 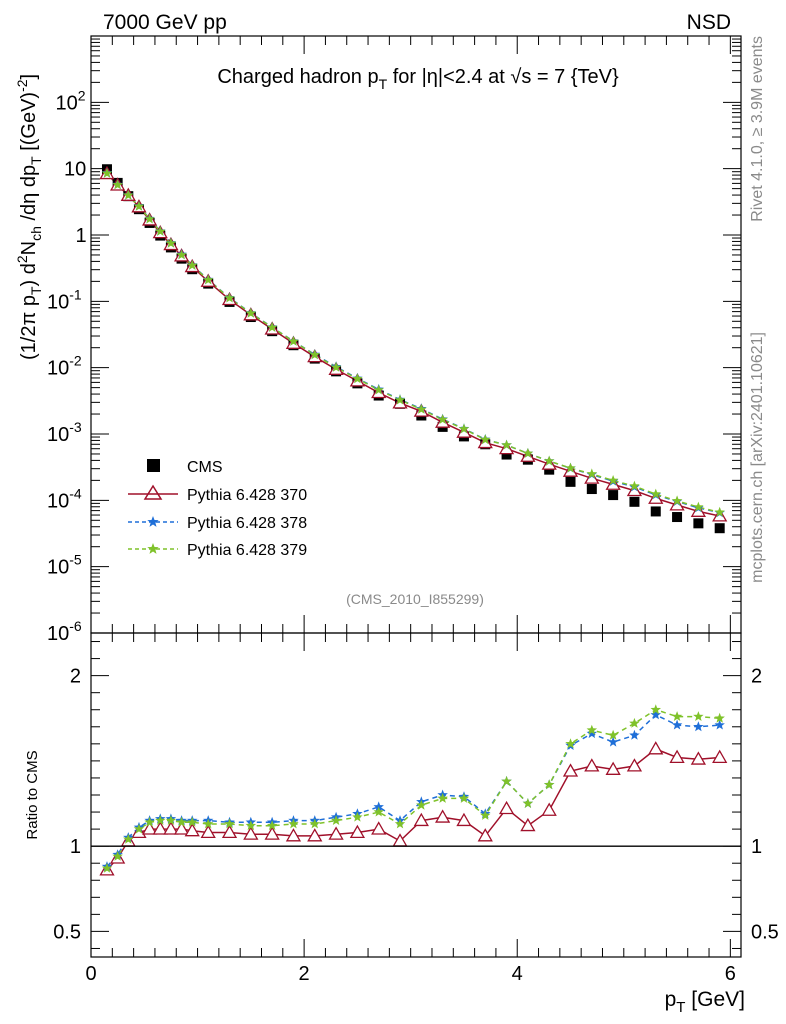 I want to click on main-ytick-label: 10⁻¹, so click(x=64, y=299).